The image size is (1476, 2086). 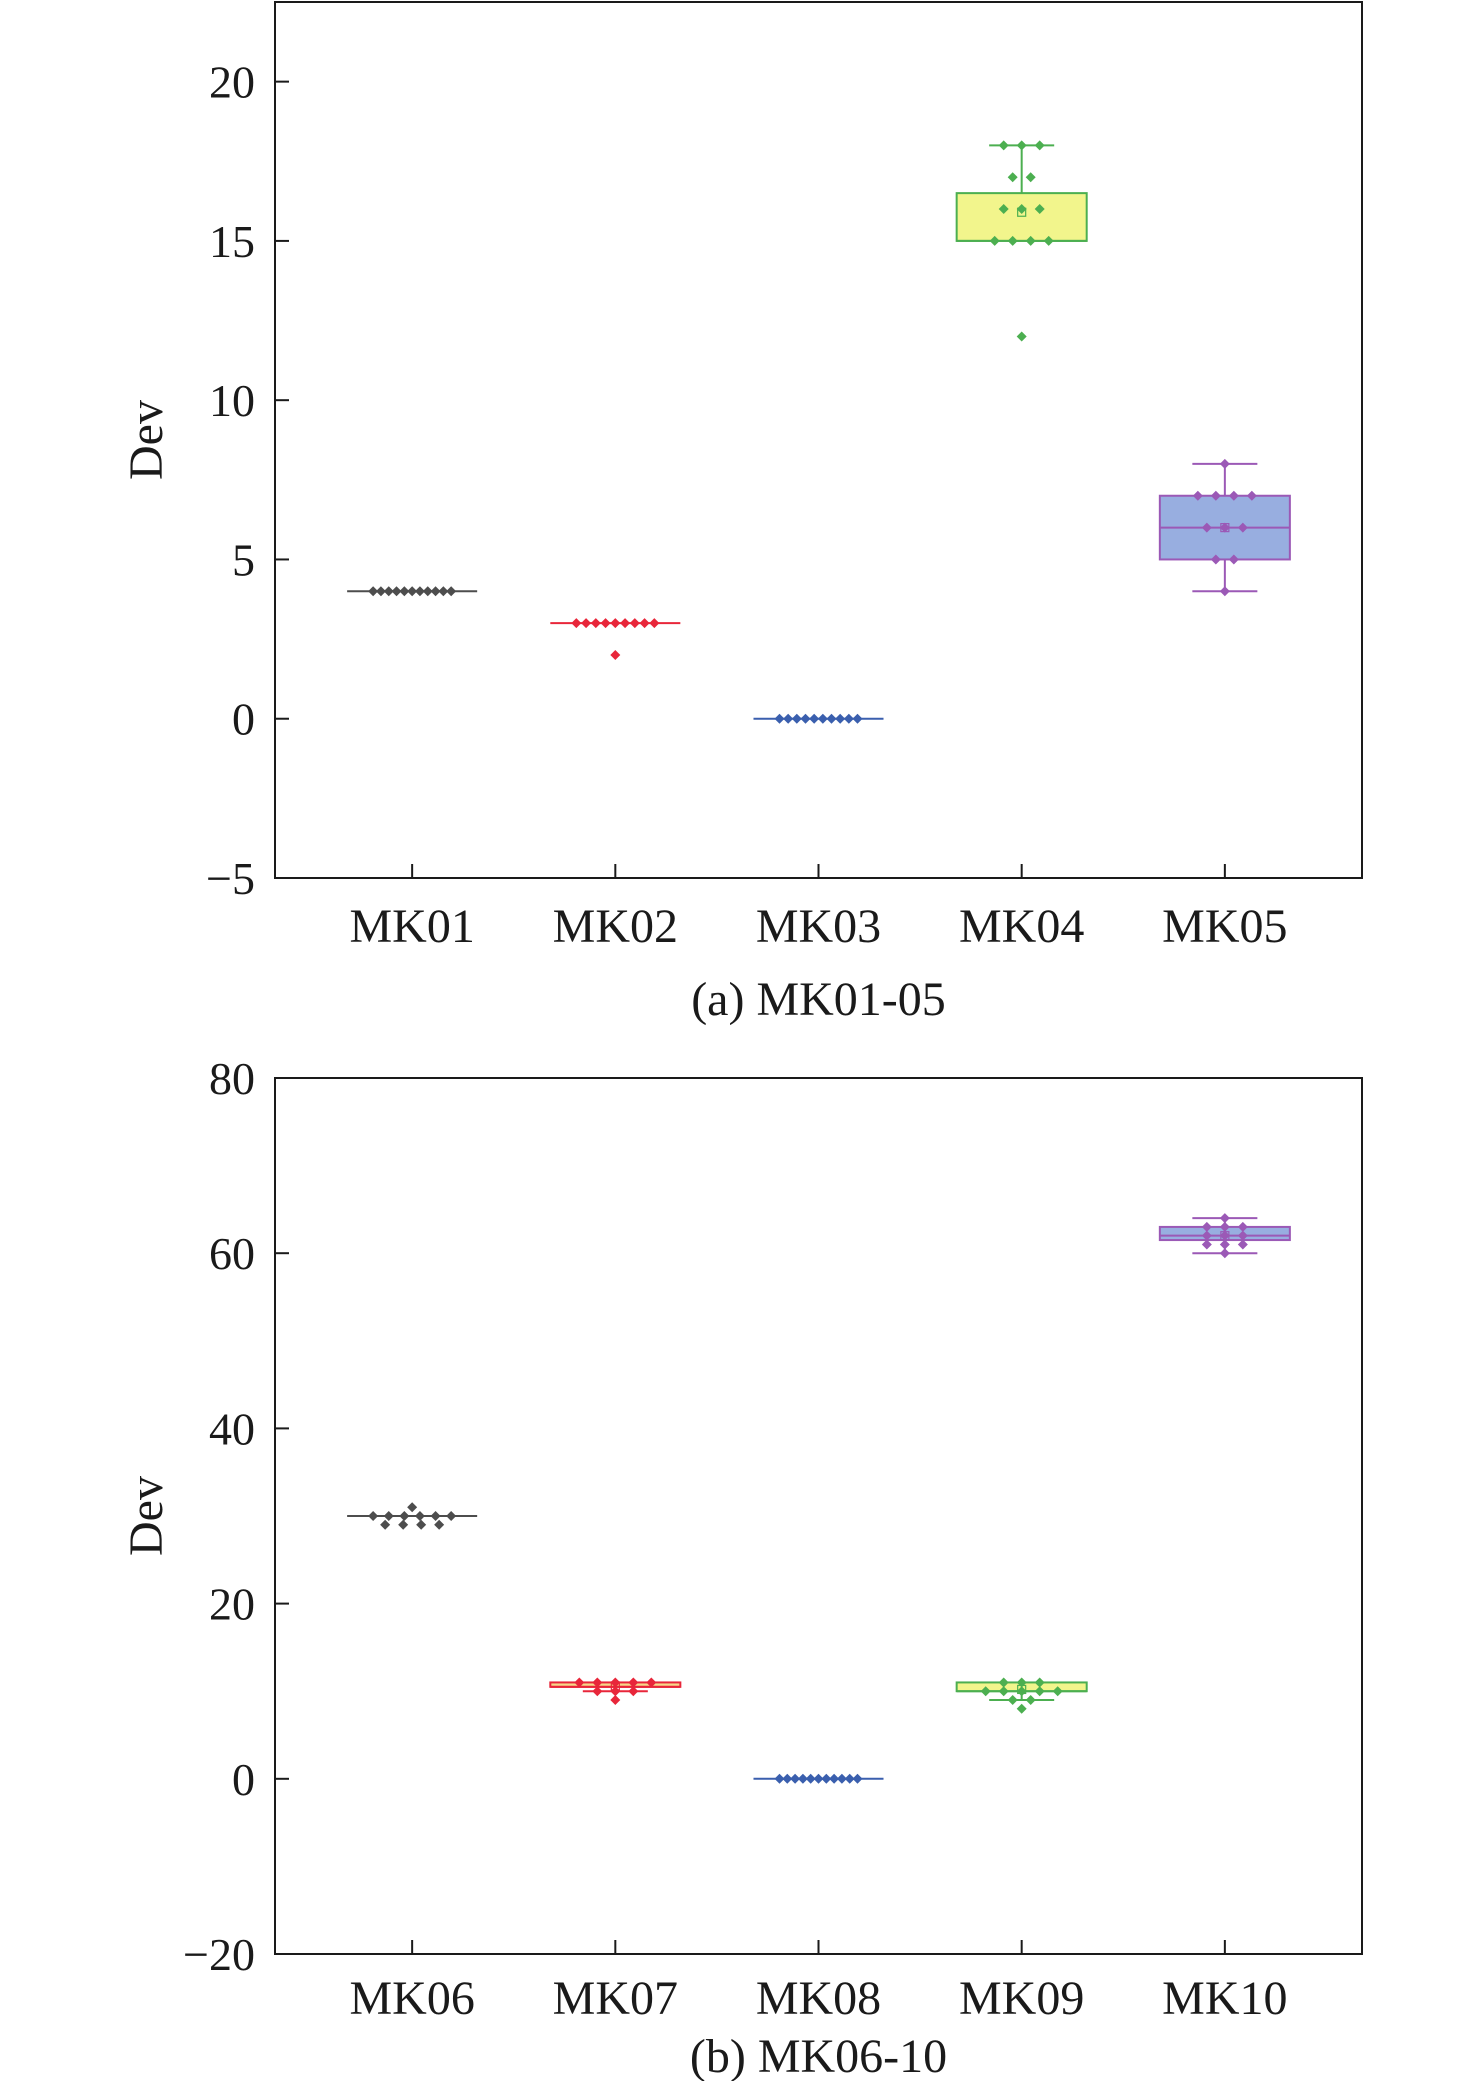 I want to click on y-tick-label: 15, so click(x=232, y=241).